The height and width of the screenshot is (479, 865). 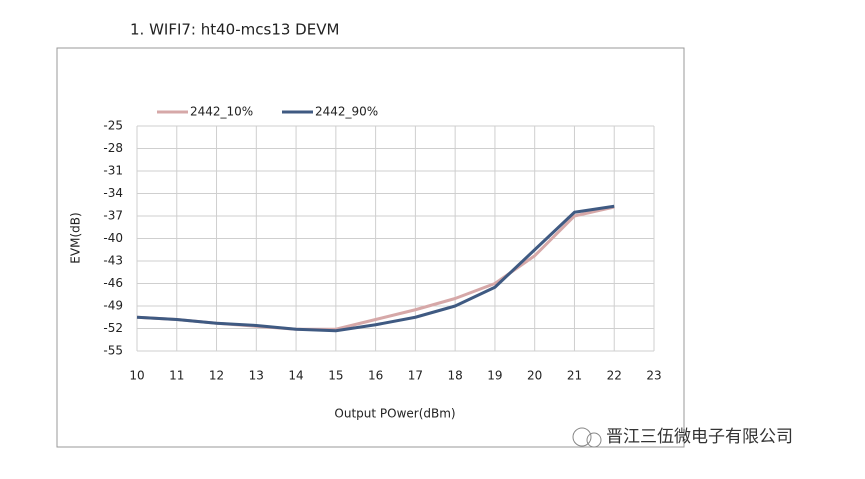 I want to click on y-tick-label: -55, so click(x=113, y=351).